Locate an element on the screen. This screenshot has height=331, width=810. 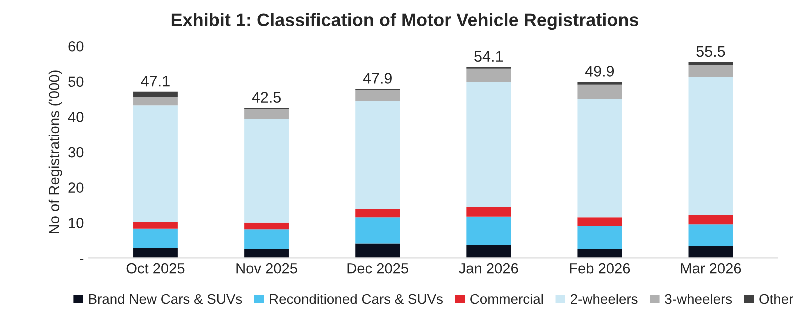
x-tick-label: Nov 2025 is located at coordinates (267, 268).